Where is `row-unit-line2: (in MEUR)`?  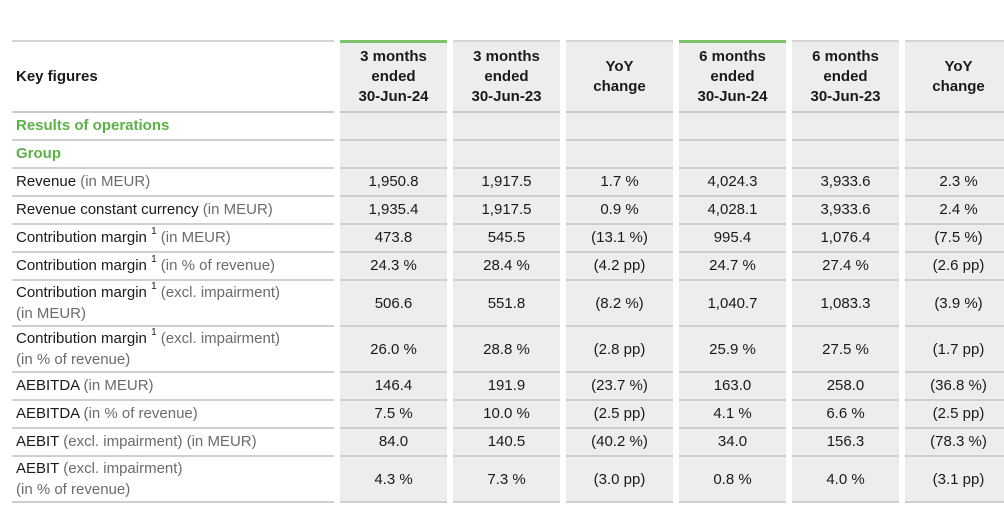 row-unit-line2: (in MEUR) is located at coordinates (51, 313).